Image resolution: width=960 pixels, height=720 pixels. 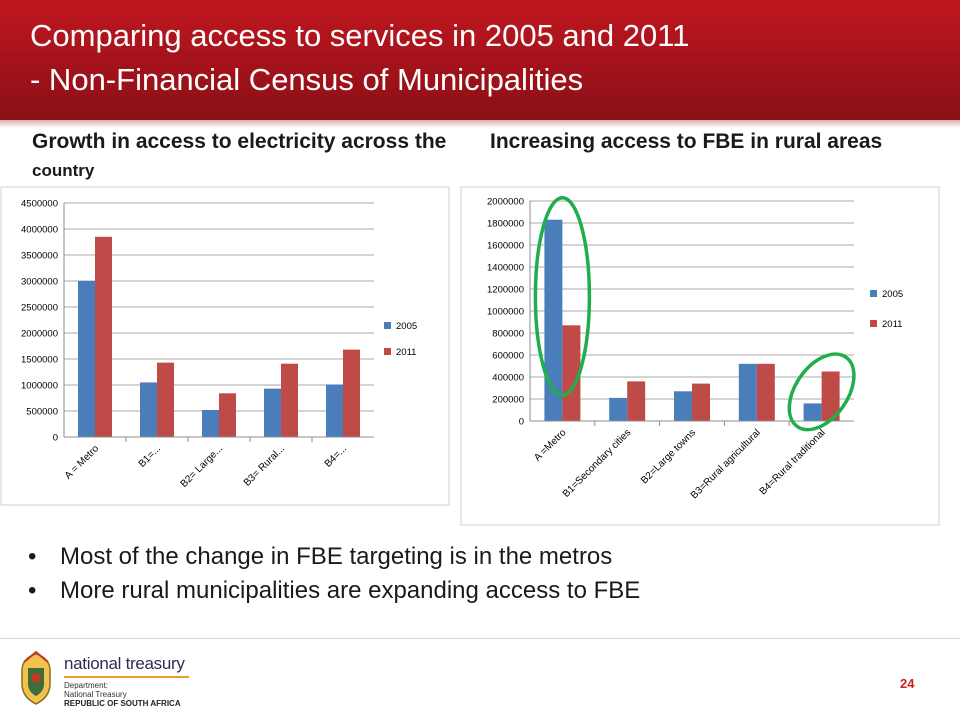 What do you see at coordinates (39, 230) in the screenshot?
I see `y-tick-label: 4000000` at bounding box center [39, 230].